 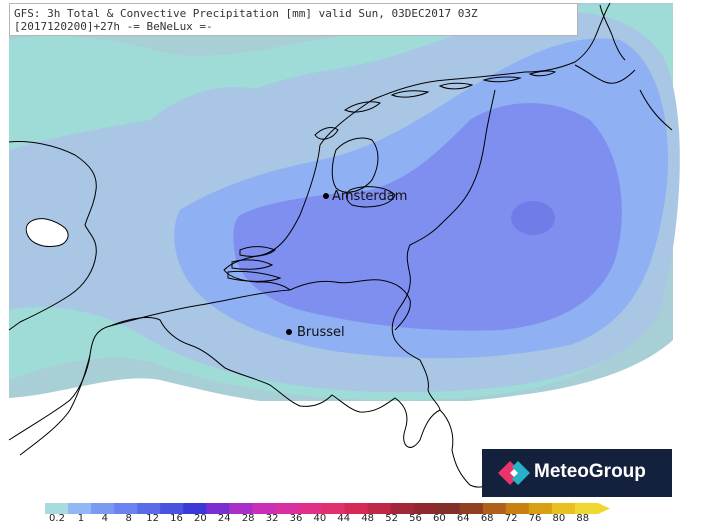 I want to click on legend-label: 24, so click(x=224, y=518).